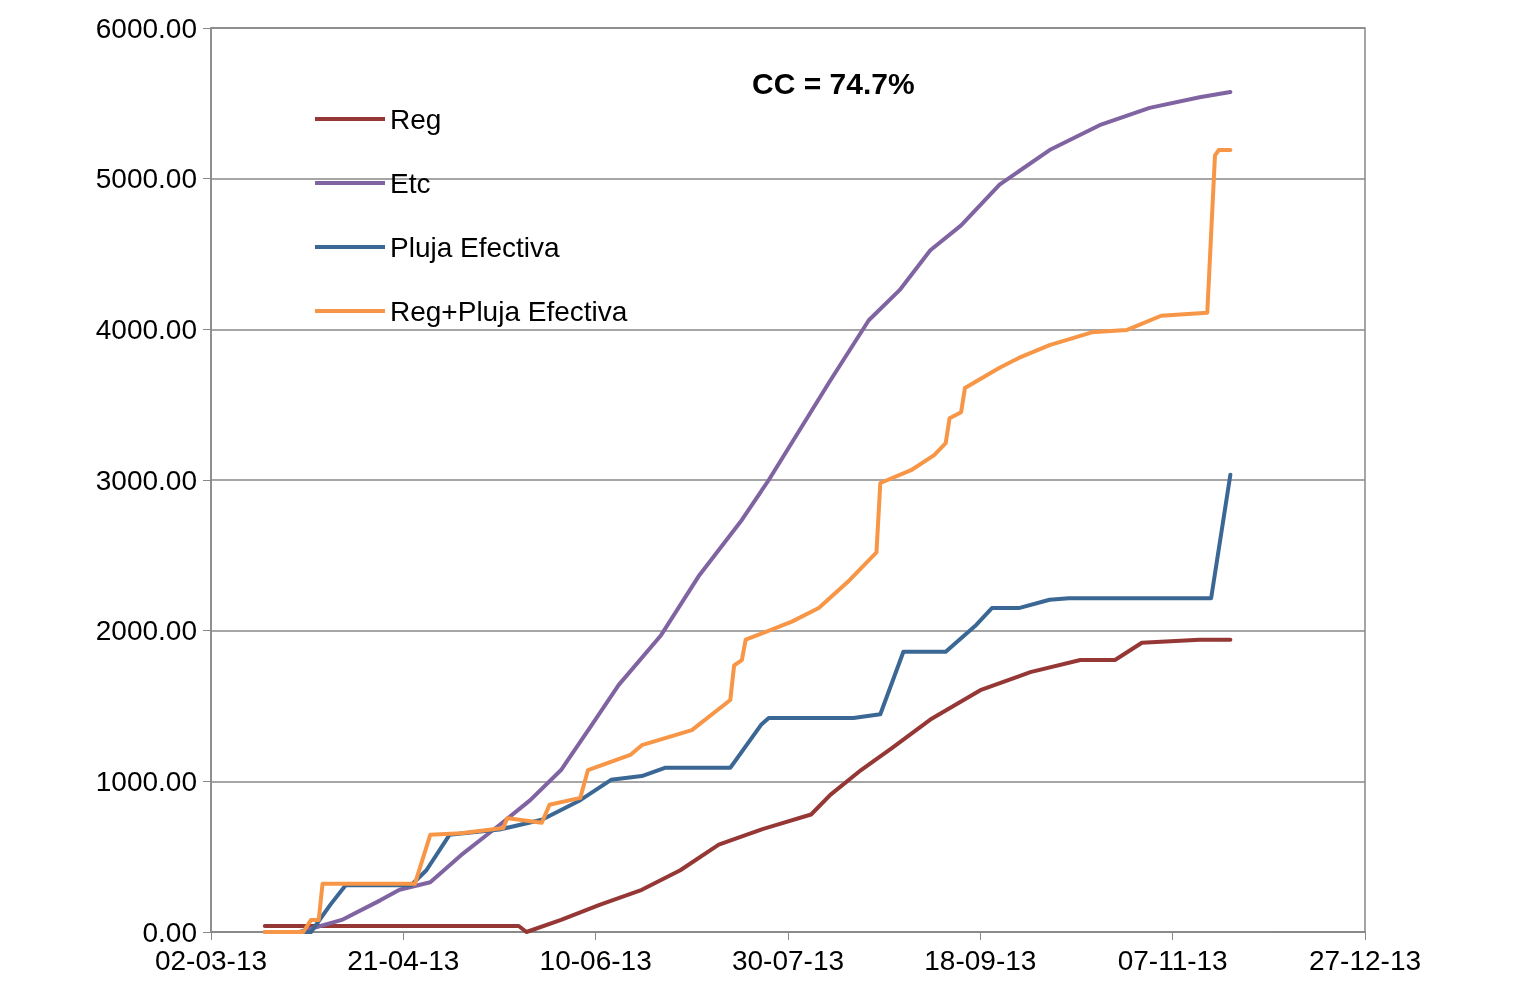 The height and width of the screenshot is (1002, 1518). What do you see at coordinates (416, 119) in the screenshot?
I see `legend-label: Reg` at bounding box center [416, 119].